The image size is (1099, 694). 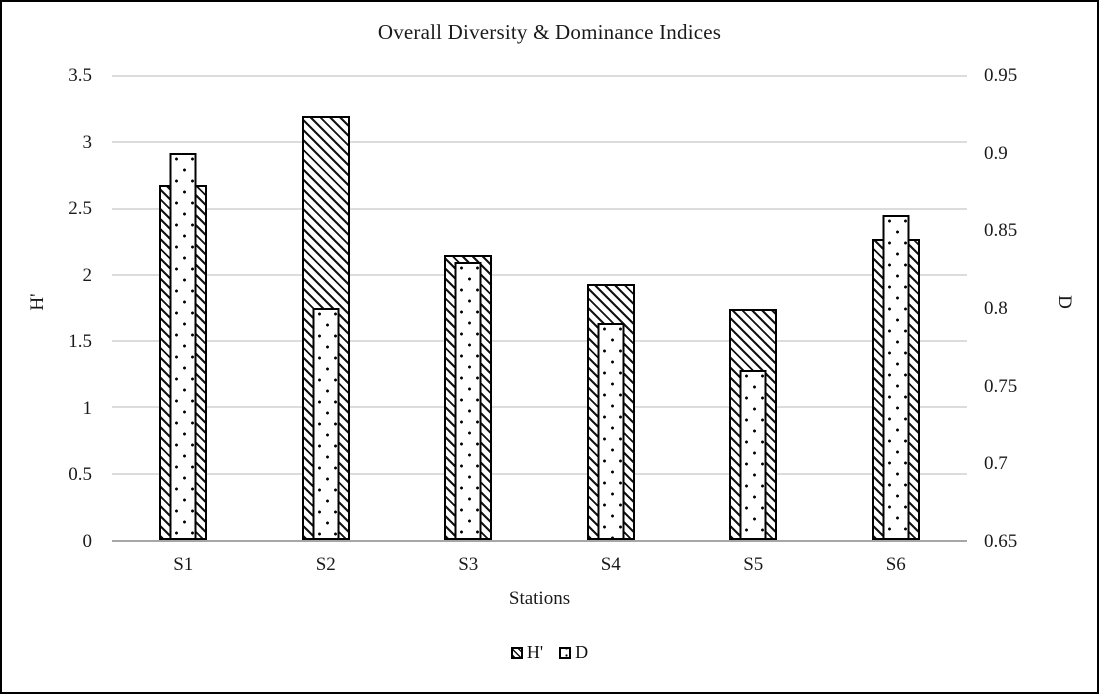 What do you see at coordinates (1001, 75) in the screenshot?
I see `y-tick-label: 0.95` at bounding box center [1001, 75].